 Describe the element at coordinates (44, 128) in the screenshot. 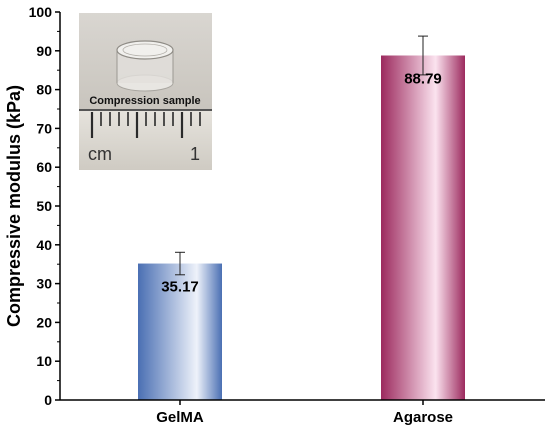

I see `y-tick-label: 70` at that location.